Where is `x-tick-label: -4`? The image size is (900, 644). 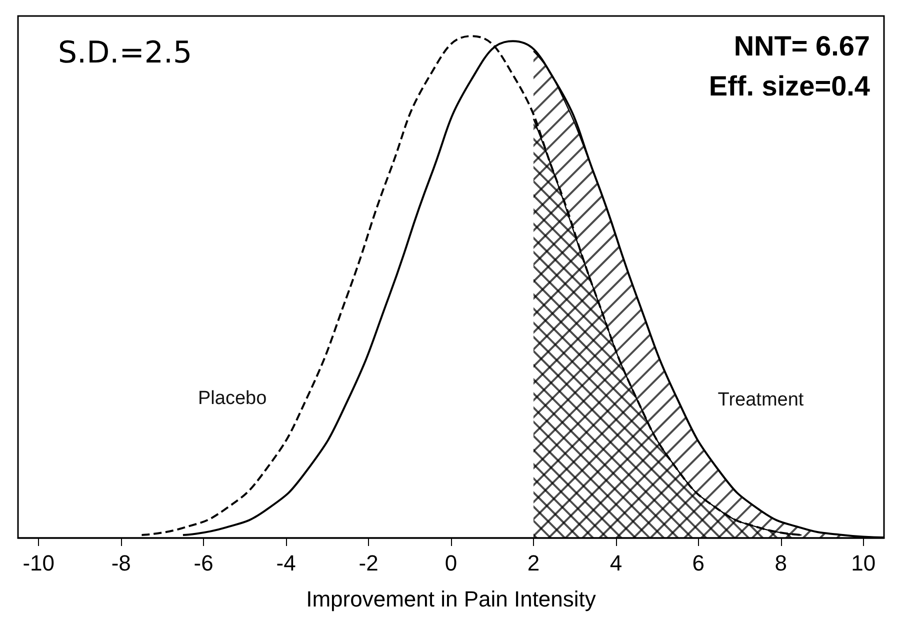
x-tick-label: -4 is located at coordinates (286, 563).